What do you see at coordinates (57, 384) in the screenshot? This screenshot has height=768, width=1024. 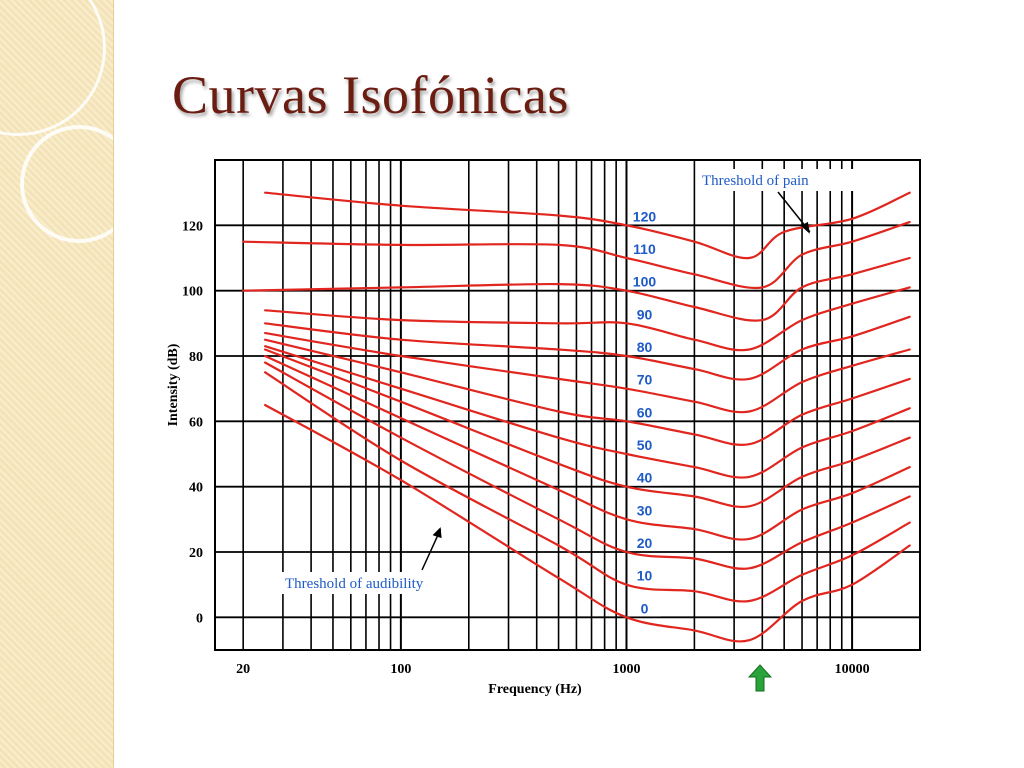 I see `decorative-side-panel` at bounding box center [57, 384].